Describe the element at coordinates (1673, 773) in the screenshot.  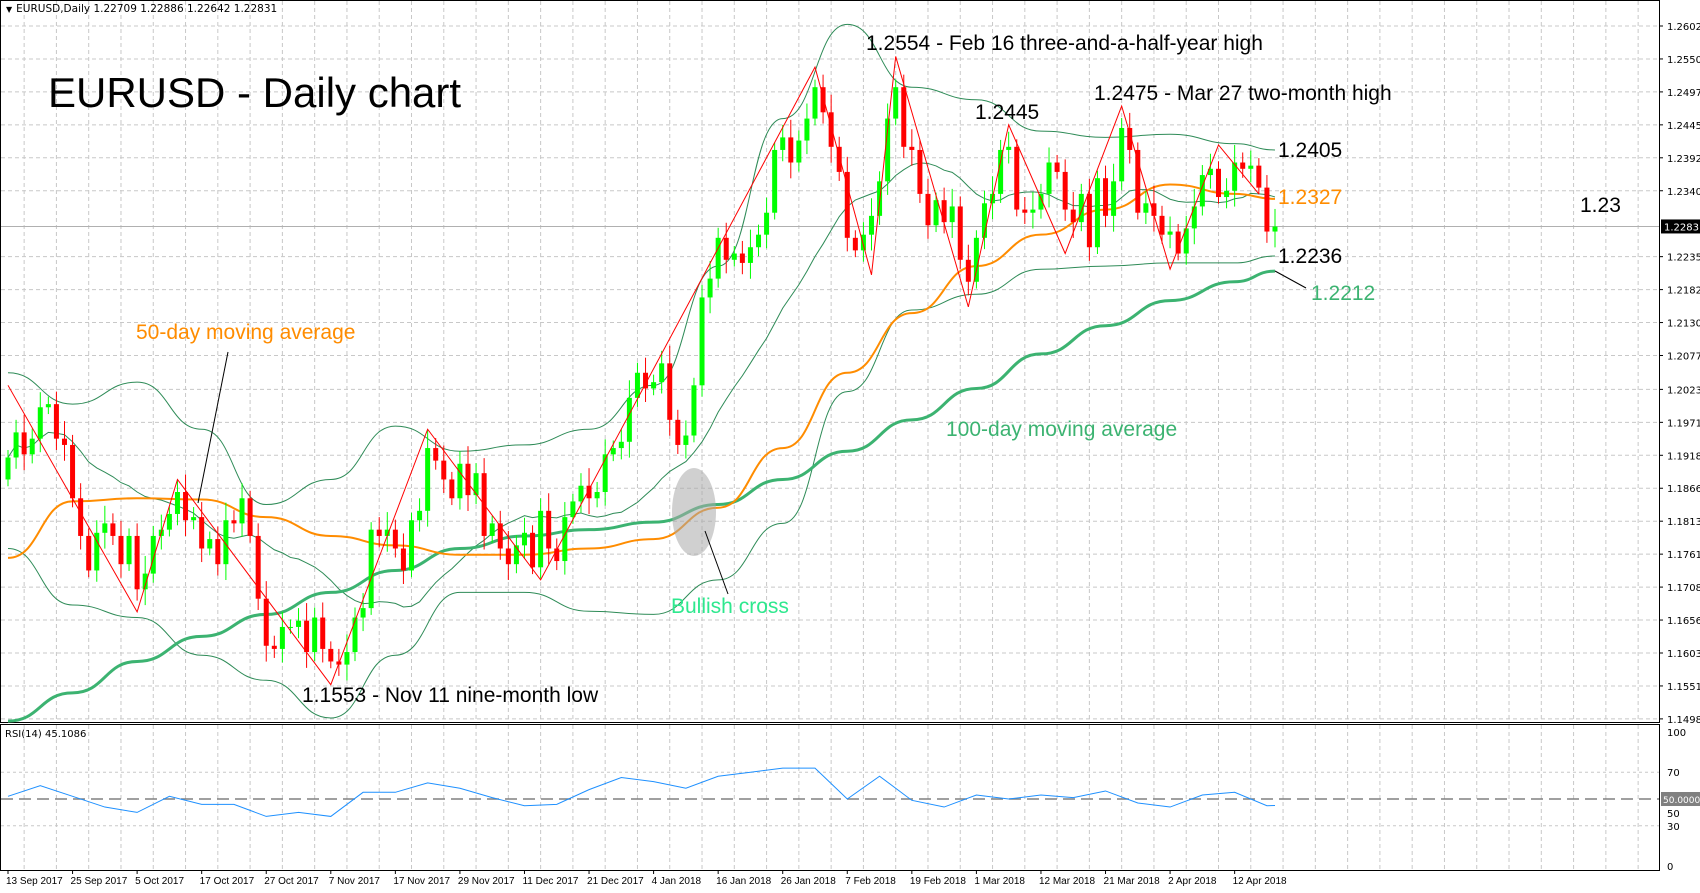
I see `rsi-tick-label: 70` at that location.